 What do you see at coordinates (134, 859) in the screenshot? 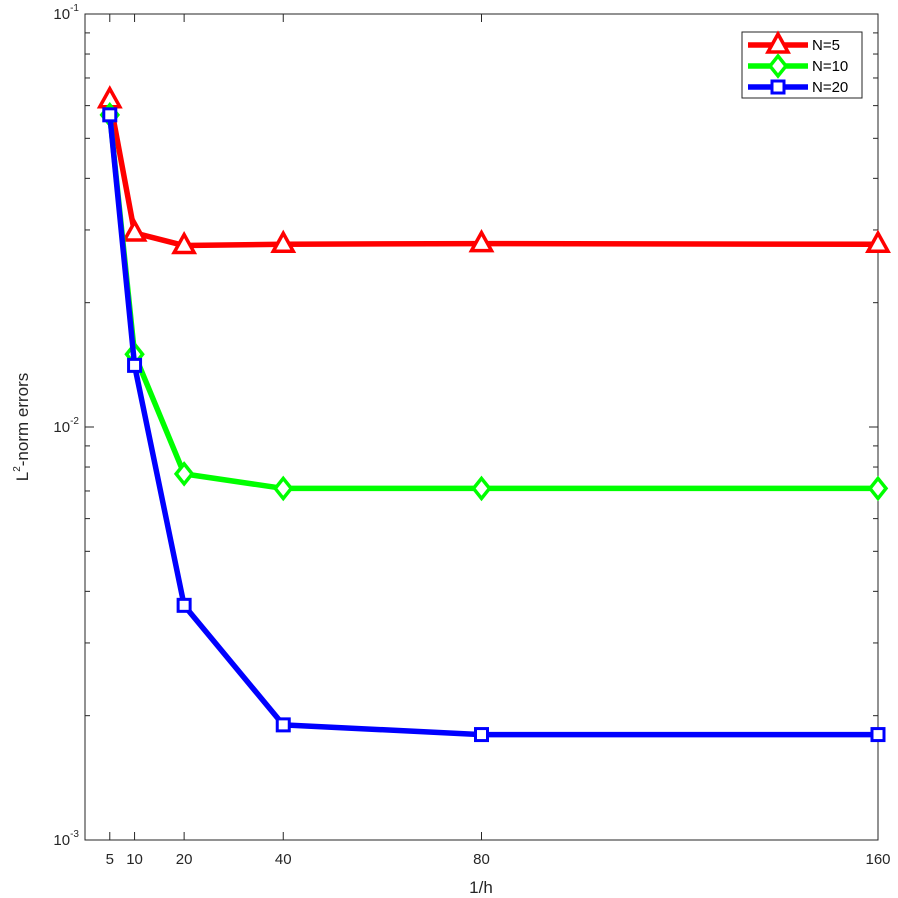
I see `x-tick-label: 10` at bounding box center [134, 859].